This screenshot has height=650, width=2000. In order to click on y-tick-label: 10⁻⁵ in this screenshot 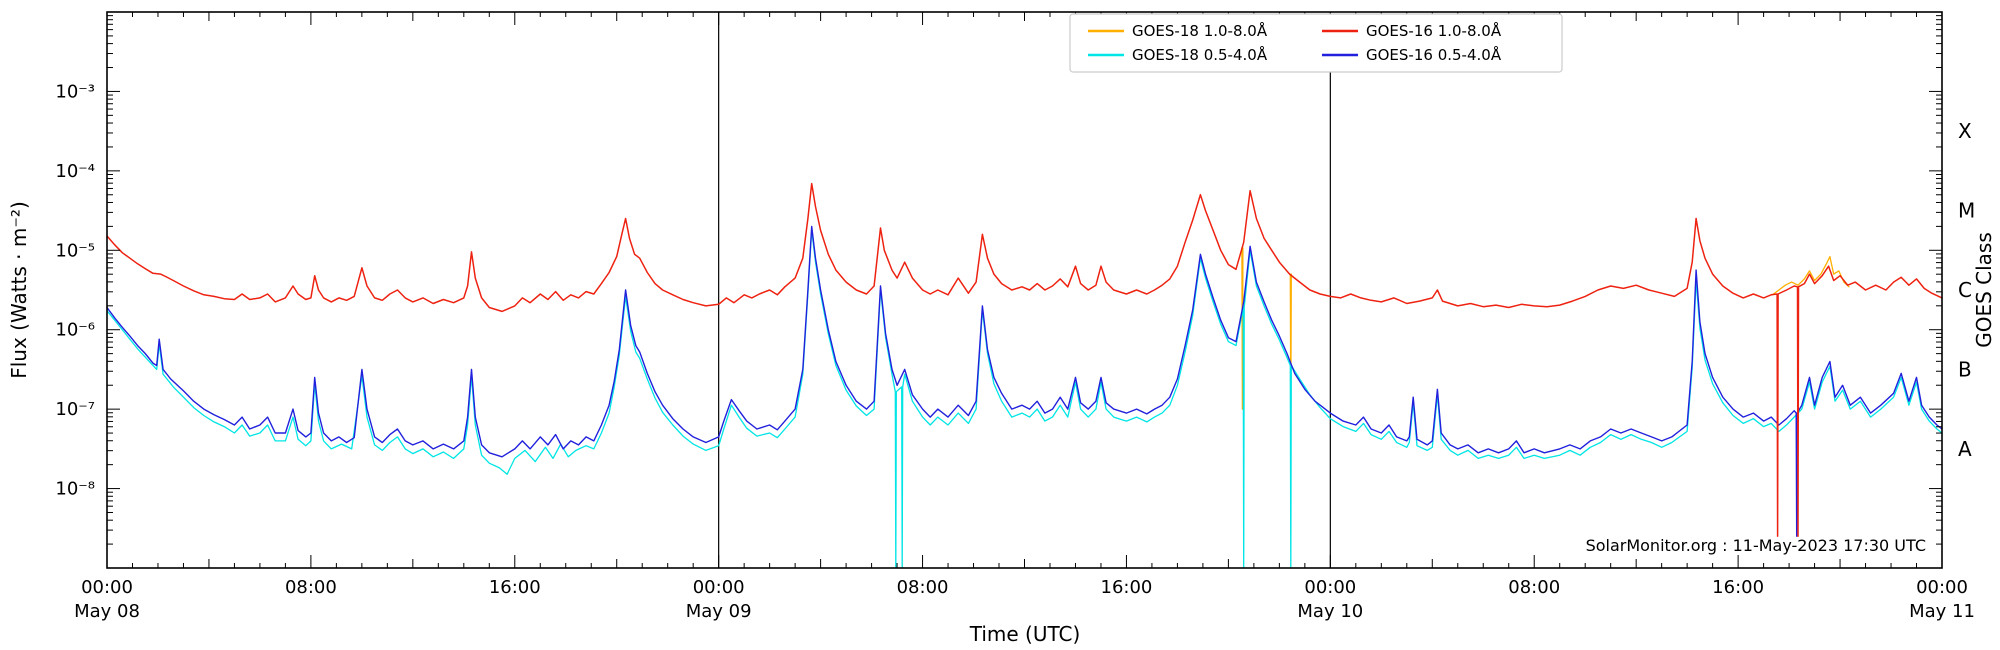, I will do `click(75, 250)`.